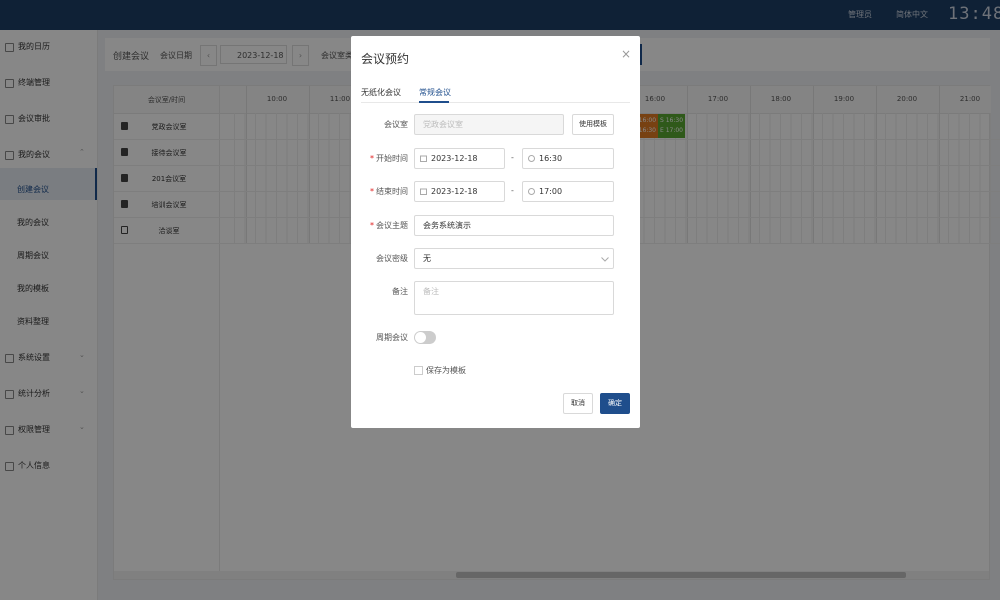  I want to click on label-text: 会议主题, so click(392, 225).